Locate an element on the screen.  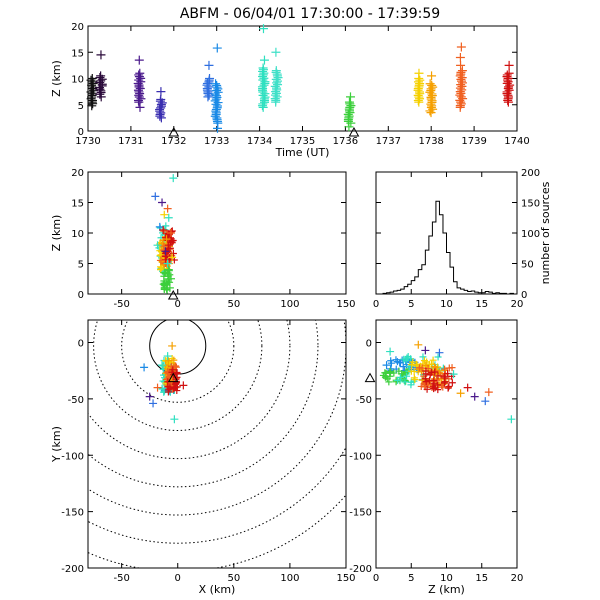
x-tick-label: -50 is located at coordinates (121, 578).